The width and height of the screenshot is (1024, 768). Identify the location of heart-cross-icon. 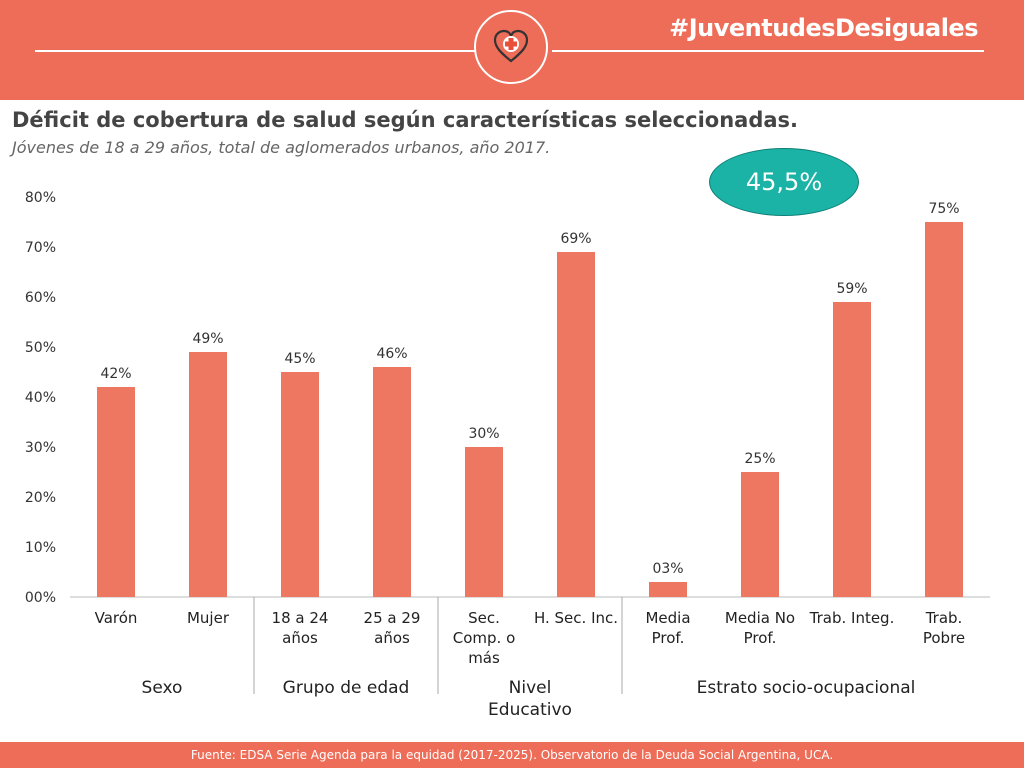
(511, 46).